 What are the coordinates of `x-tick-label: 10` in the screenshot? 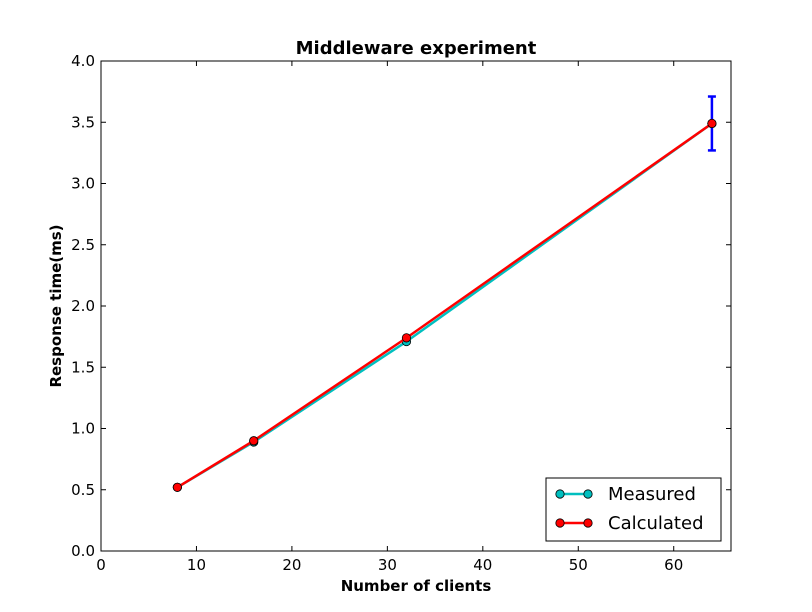 It's located at (196, 565).